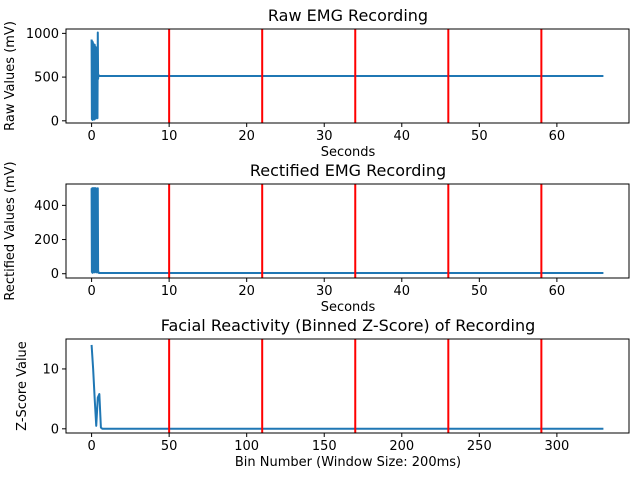 This screenshot has height=480, width=640. What do you see at coordinates (479, 291) in the screenshot?
I see `chart-2-x-tick-label: 50` at bounding box center [479, 291].